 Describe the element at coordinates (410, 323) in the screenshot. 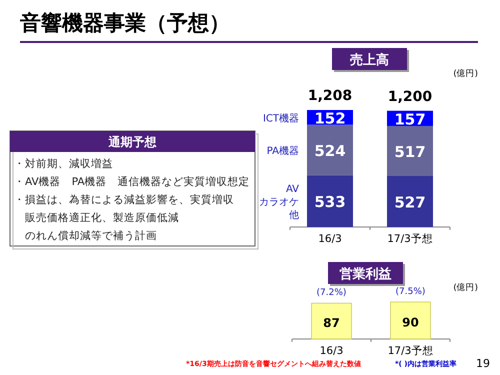

I see `data-label: 90` at that location.